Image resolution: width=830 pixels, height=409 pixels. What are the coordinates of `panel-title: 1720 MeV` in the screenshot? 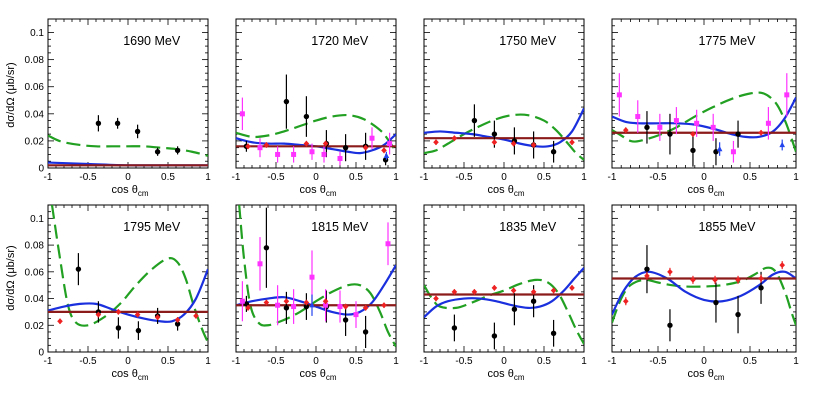 It's located at (340, 41).